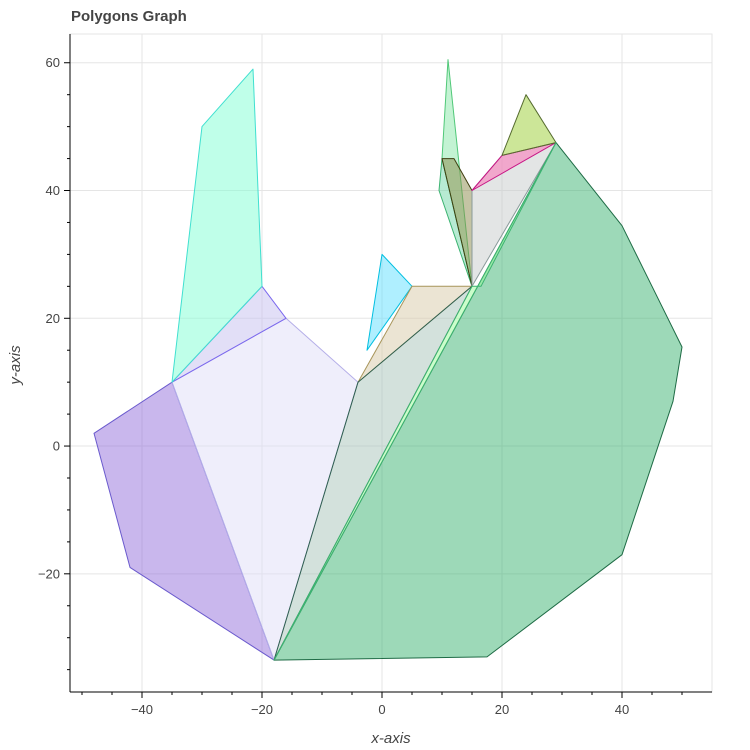 The height and width of the screenshot is (750, 750). I want to click on y-axis-label: y-axis, so click(15, 365).